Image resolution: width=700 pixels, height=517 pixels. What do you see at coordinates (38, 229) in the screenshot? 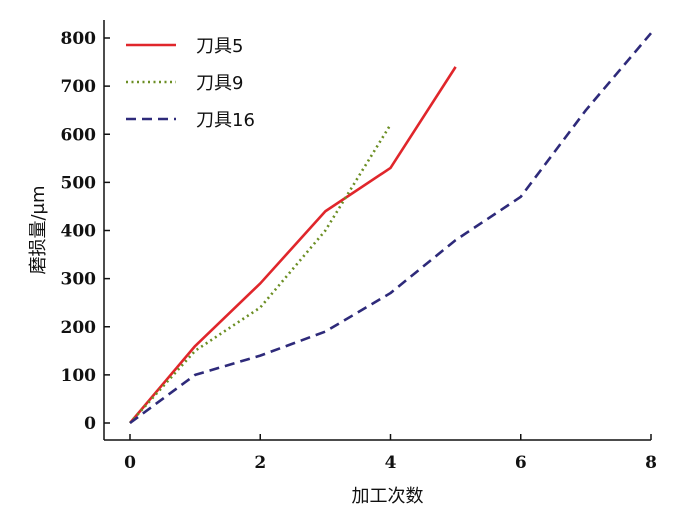
I see `y-axis-title: 磨损量/μm` at bounding box center [38, 229].